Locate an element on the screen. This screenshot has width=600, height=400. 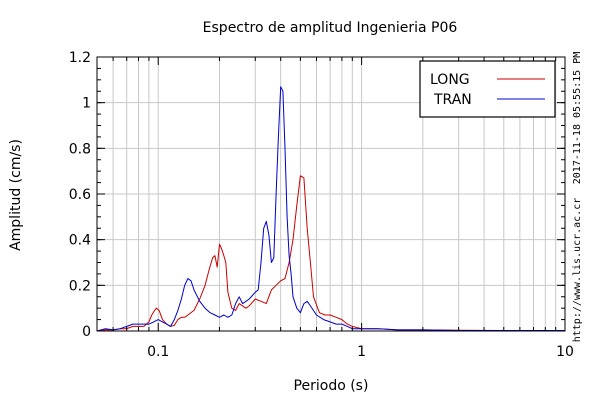
timestamp-label: 2017-11-18 05:55:15 PM is located at coordinates (577, 118).